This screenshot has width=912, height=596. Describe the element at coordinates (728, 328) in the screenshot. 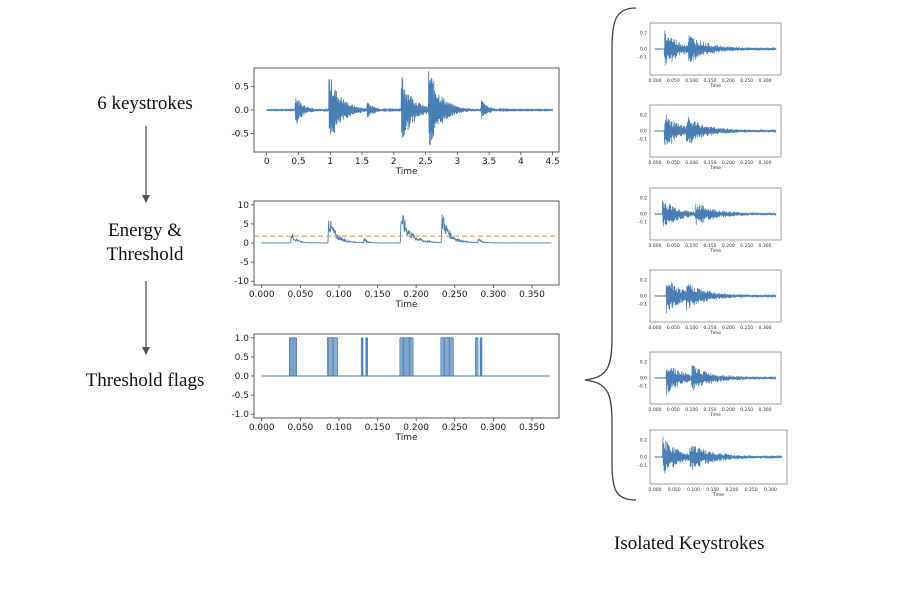

I see `clip-4-xtick-label: 0.200` at that location.